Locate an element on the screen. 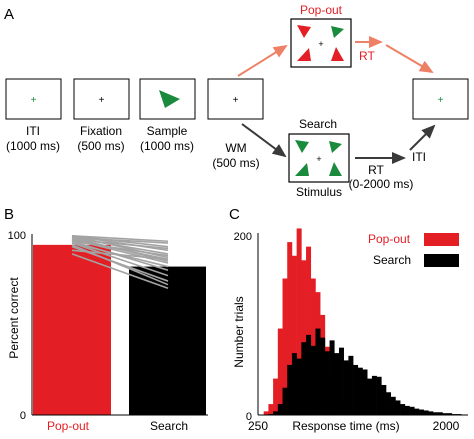 The height and width of the screenshot is (439, 474). rt-range-label: (0-2000 ms) is located at coordinates (381, 184).